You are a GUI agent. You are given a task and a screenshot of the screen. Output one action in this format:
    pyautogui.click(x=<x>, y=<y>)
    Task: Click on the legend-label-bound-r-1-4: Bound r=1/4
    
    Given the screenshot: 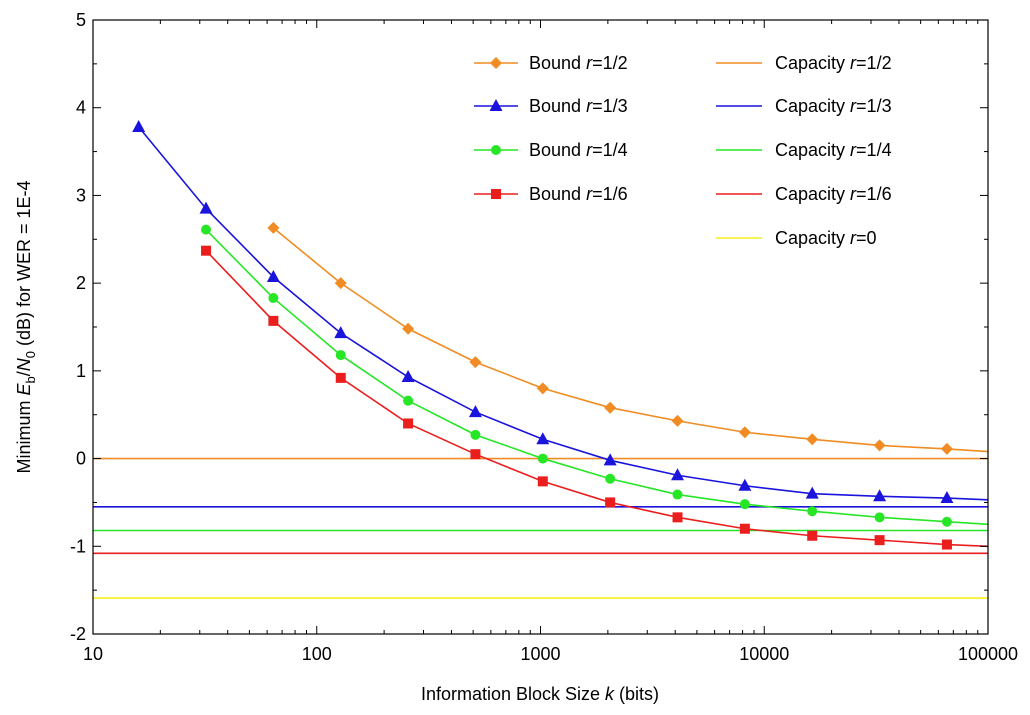 What is the action you would take?
    pyautogui.click(x=578, y=150)
    